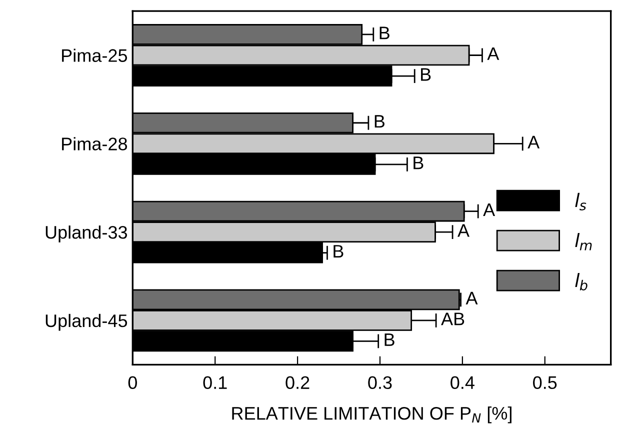  What do you see at coordinates (215, 383) in the screenshot?
I see `x-tick-label: 0.1` at bounding box center [215, 383].